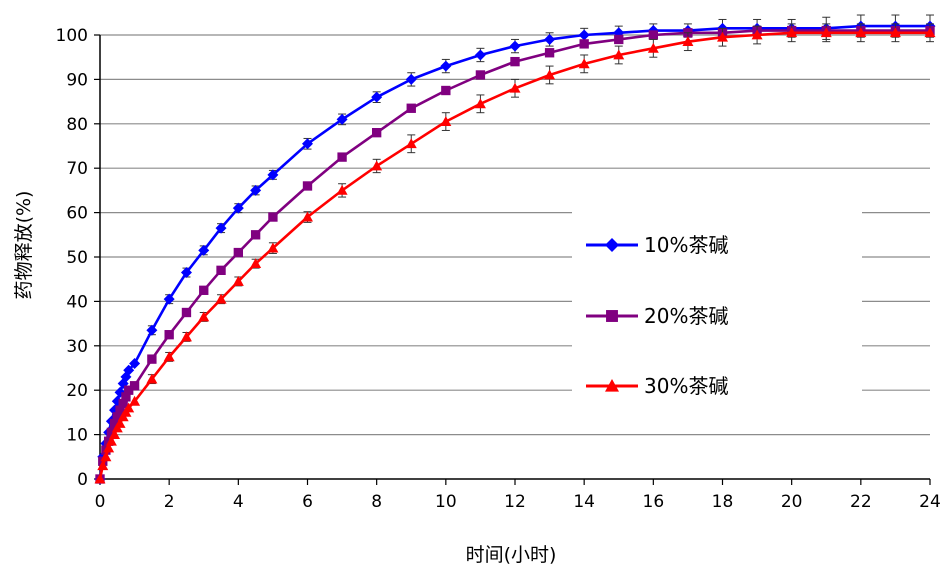 The height and width of the screenshot is (573, 943). Describe the element at coordinates (792, 502) in the screenshot. I see `x-tick-label: 20` at that location.